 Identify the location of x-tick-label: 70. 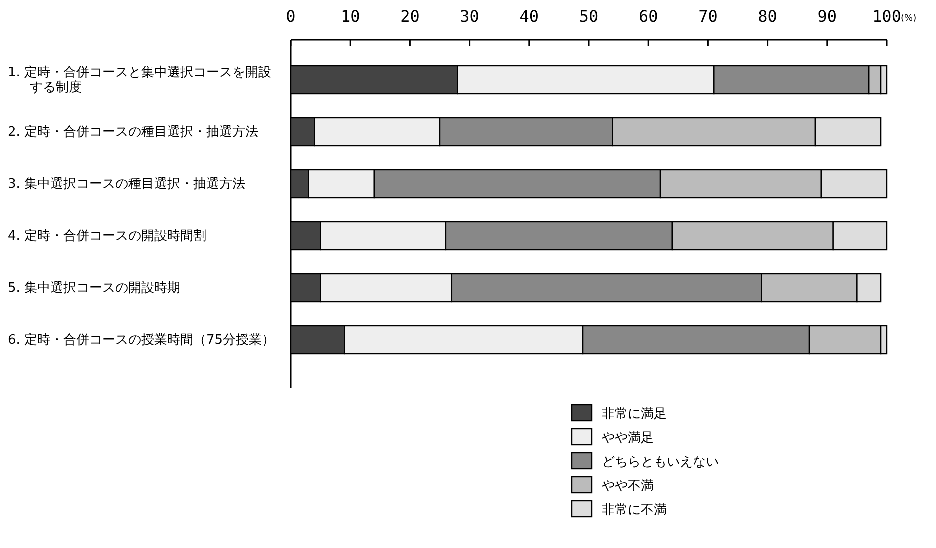
(708, 16).